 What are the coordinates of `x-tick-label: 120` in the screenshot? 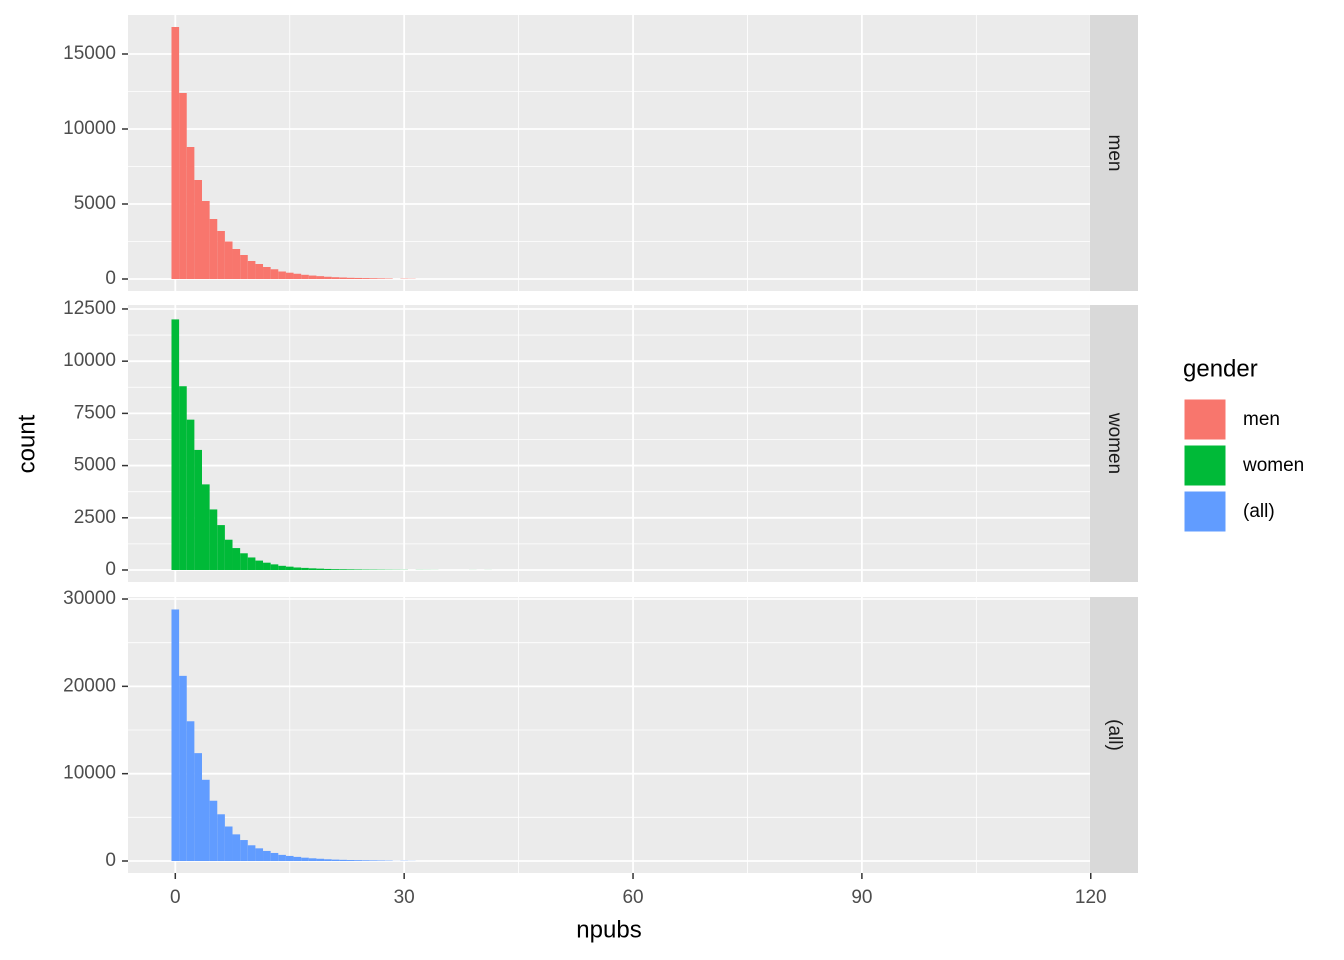 It's located at (1091, 897).